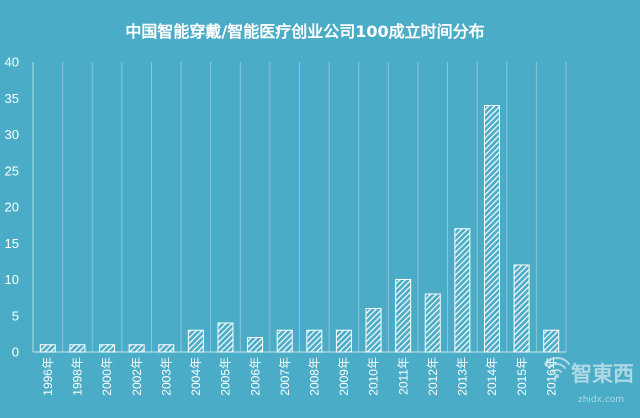 Image resolution: width=640 pixels, height=418 pixels. Describe the element at coordinates (491, 229) in the screenshot. I see `bar-2014年` at that location.